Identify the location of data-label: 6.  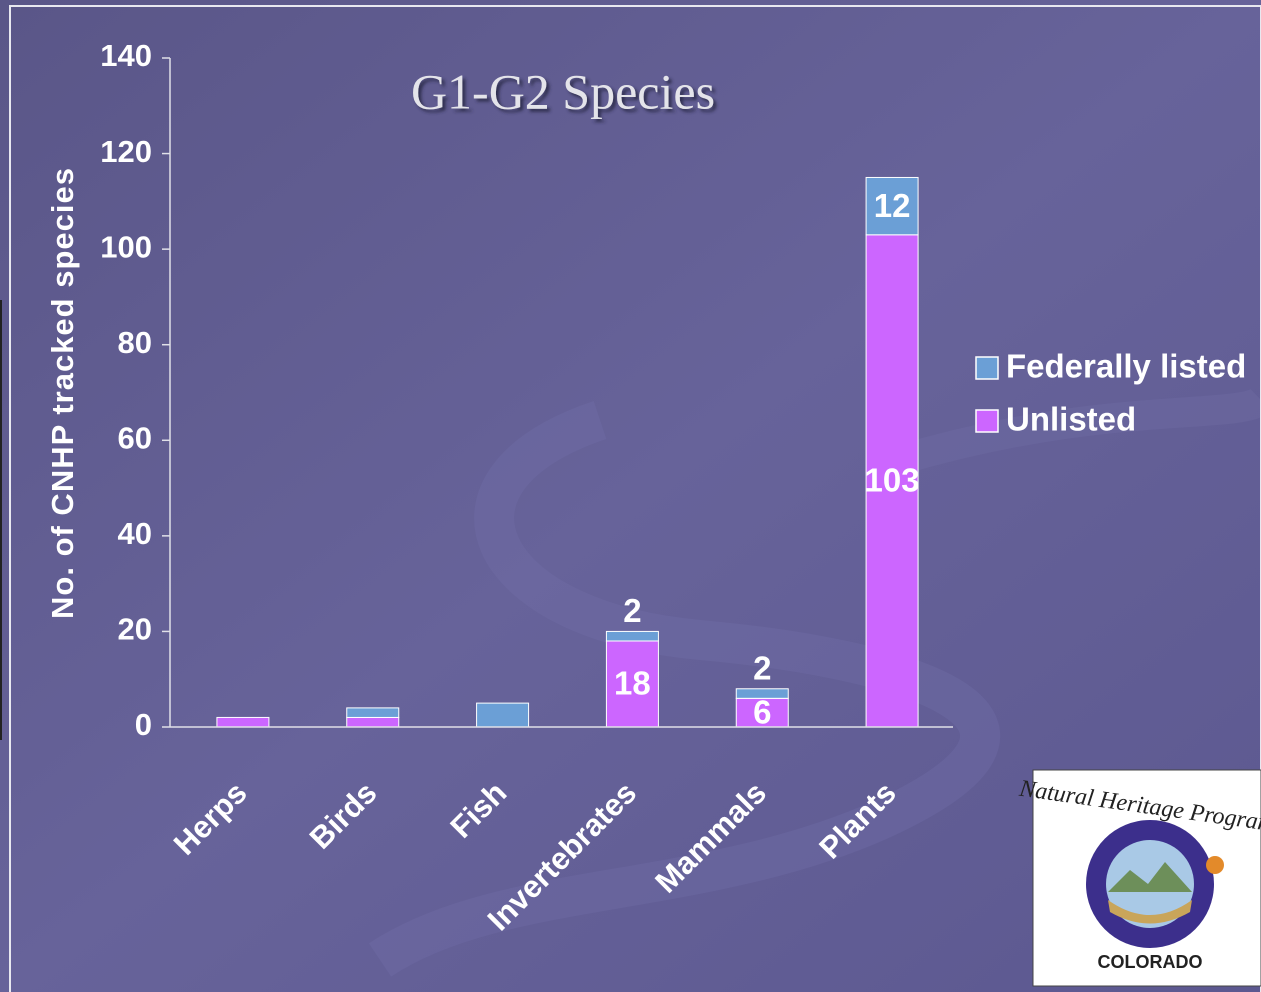
(762, 711).